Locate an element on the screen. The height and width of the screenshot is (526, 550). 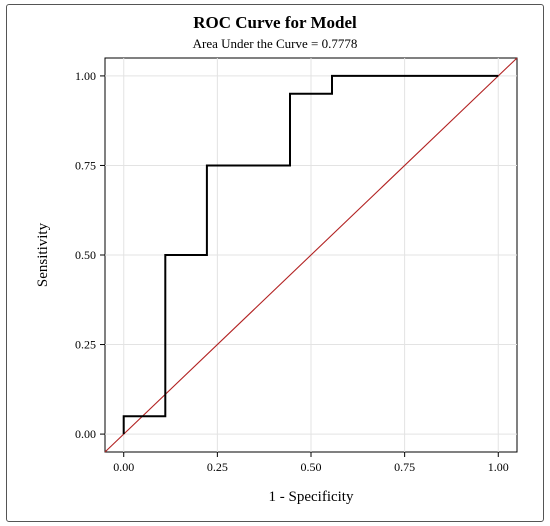
y-tick-label: 0.25 is located at coordinates (85, 345).